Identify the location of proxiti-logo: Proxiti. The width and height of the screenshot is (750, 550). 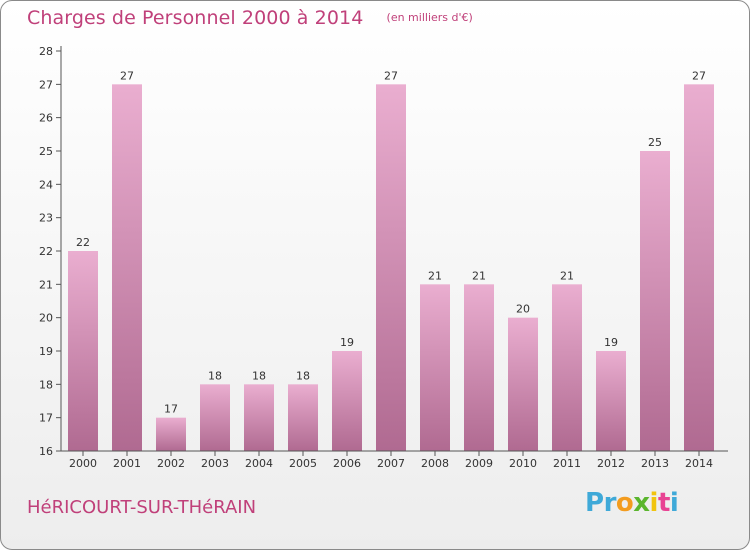
(632, 503).